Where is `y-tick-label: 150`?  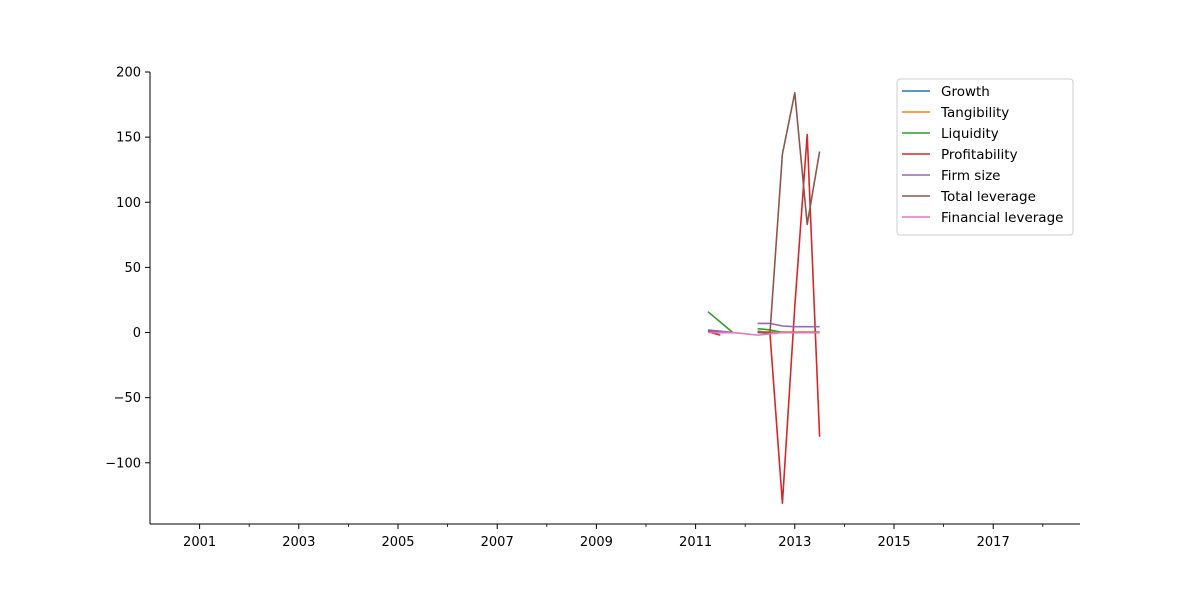 y-tick-label: 150 is located at coordinates (128, 138).